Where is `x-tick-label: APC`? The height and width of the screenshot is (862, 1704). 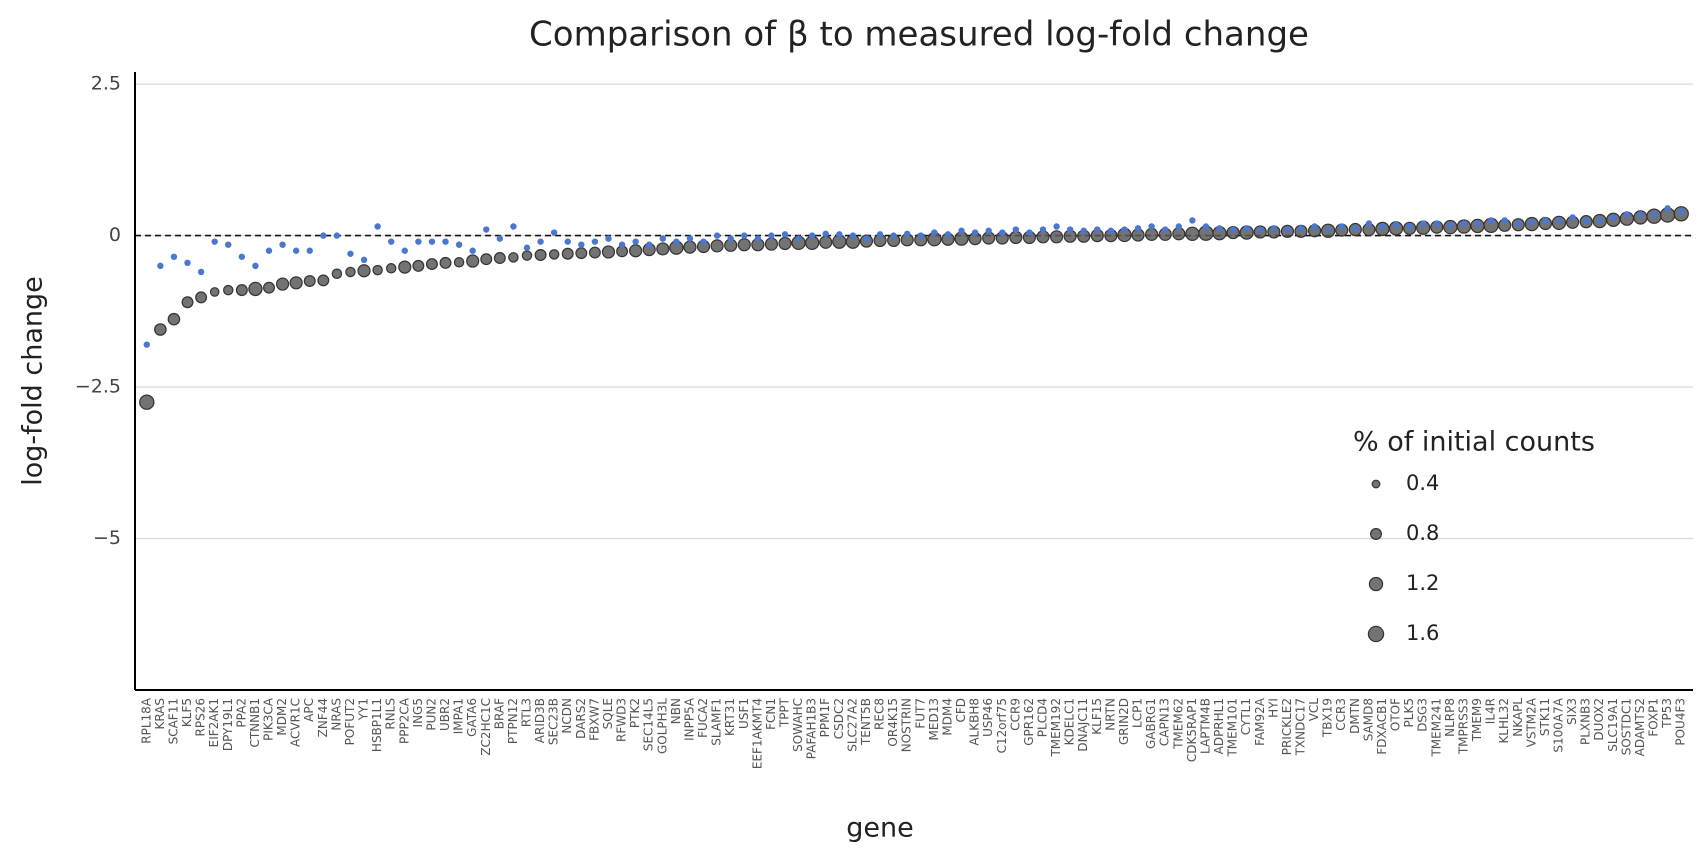
x-tick-label: APC is located at coordinates (309, 710).